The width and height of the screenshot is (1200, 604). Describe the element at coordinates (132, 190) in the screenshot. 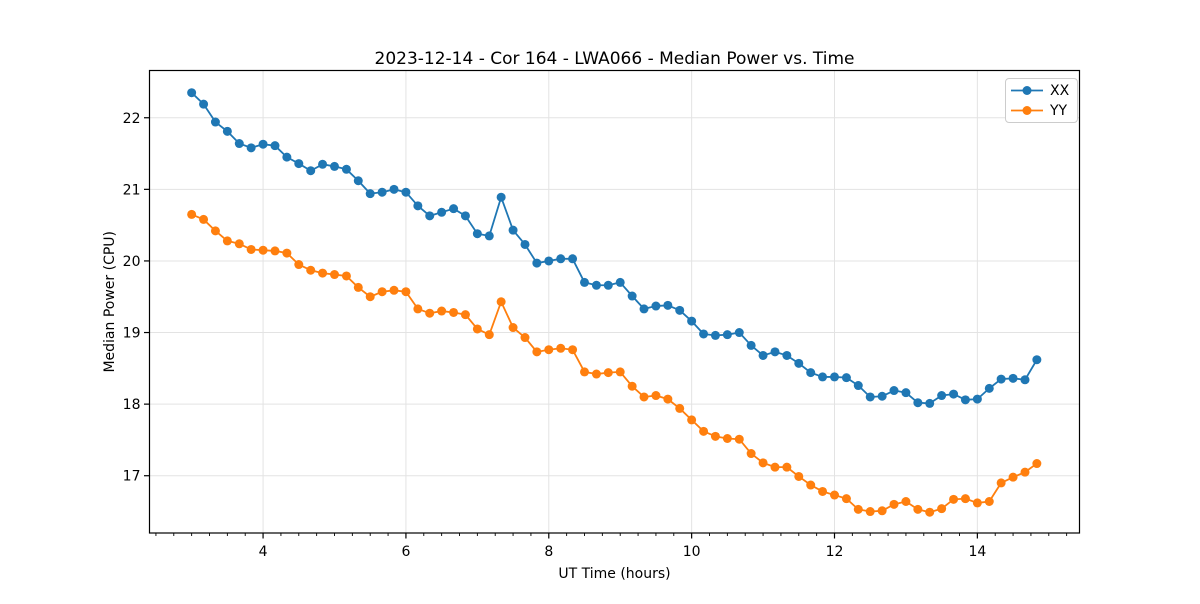

I see `y-tick-label: 21` at that location.